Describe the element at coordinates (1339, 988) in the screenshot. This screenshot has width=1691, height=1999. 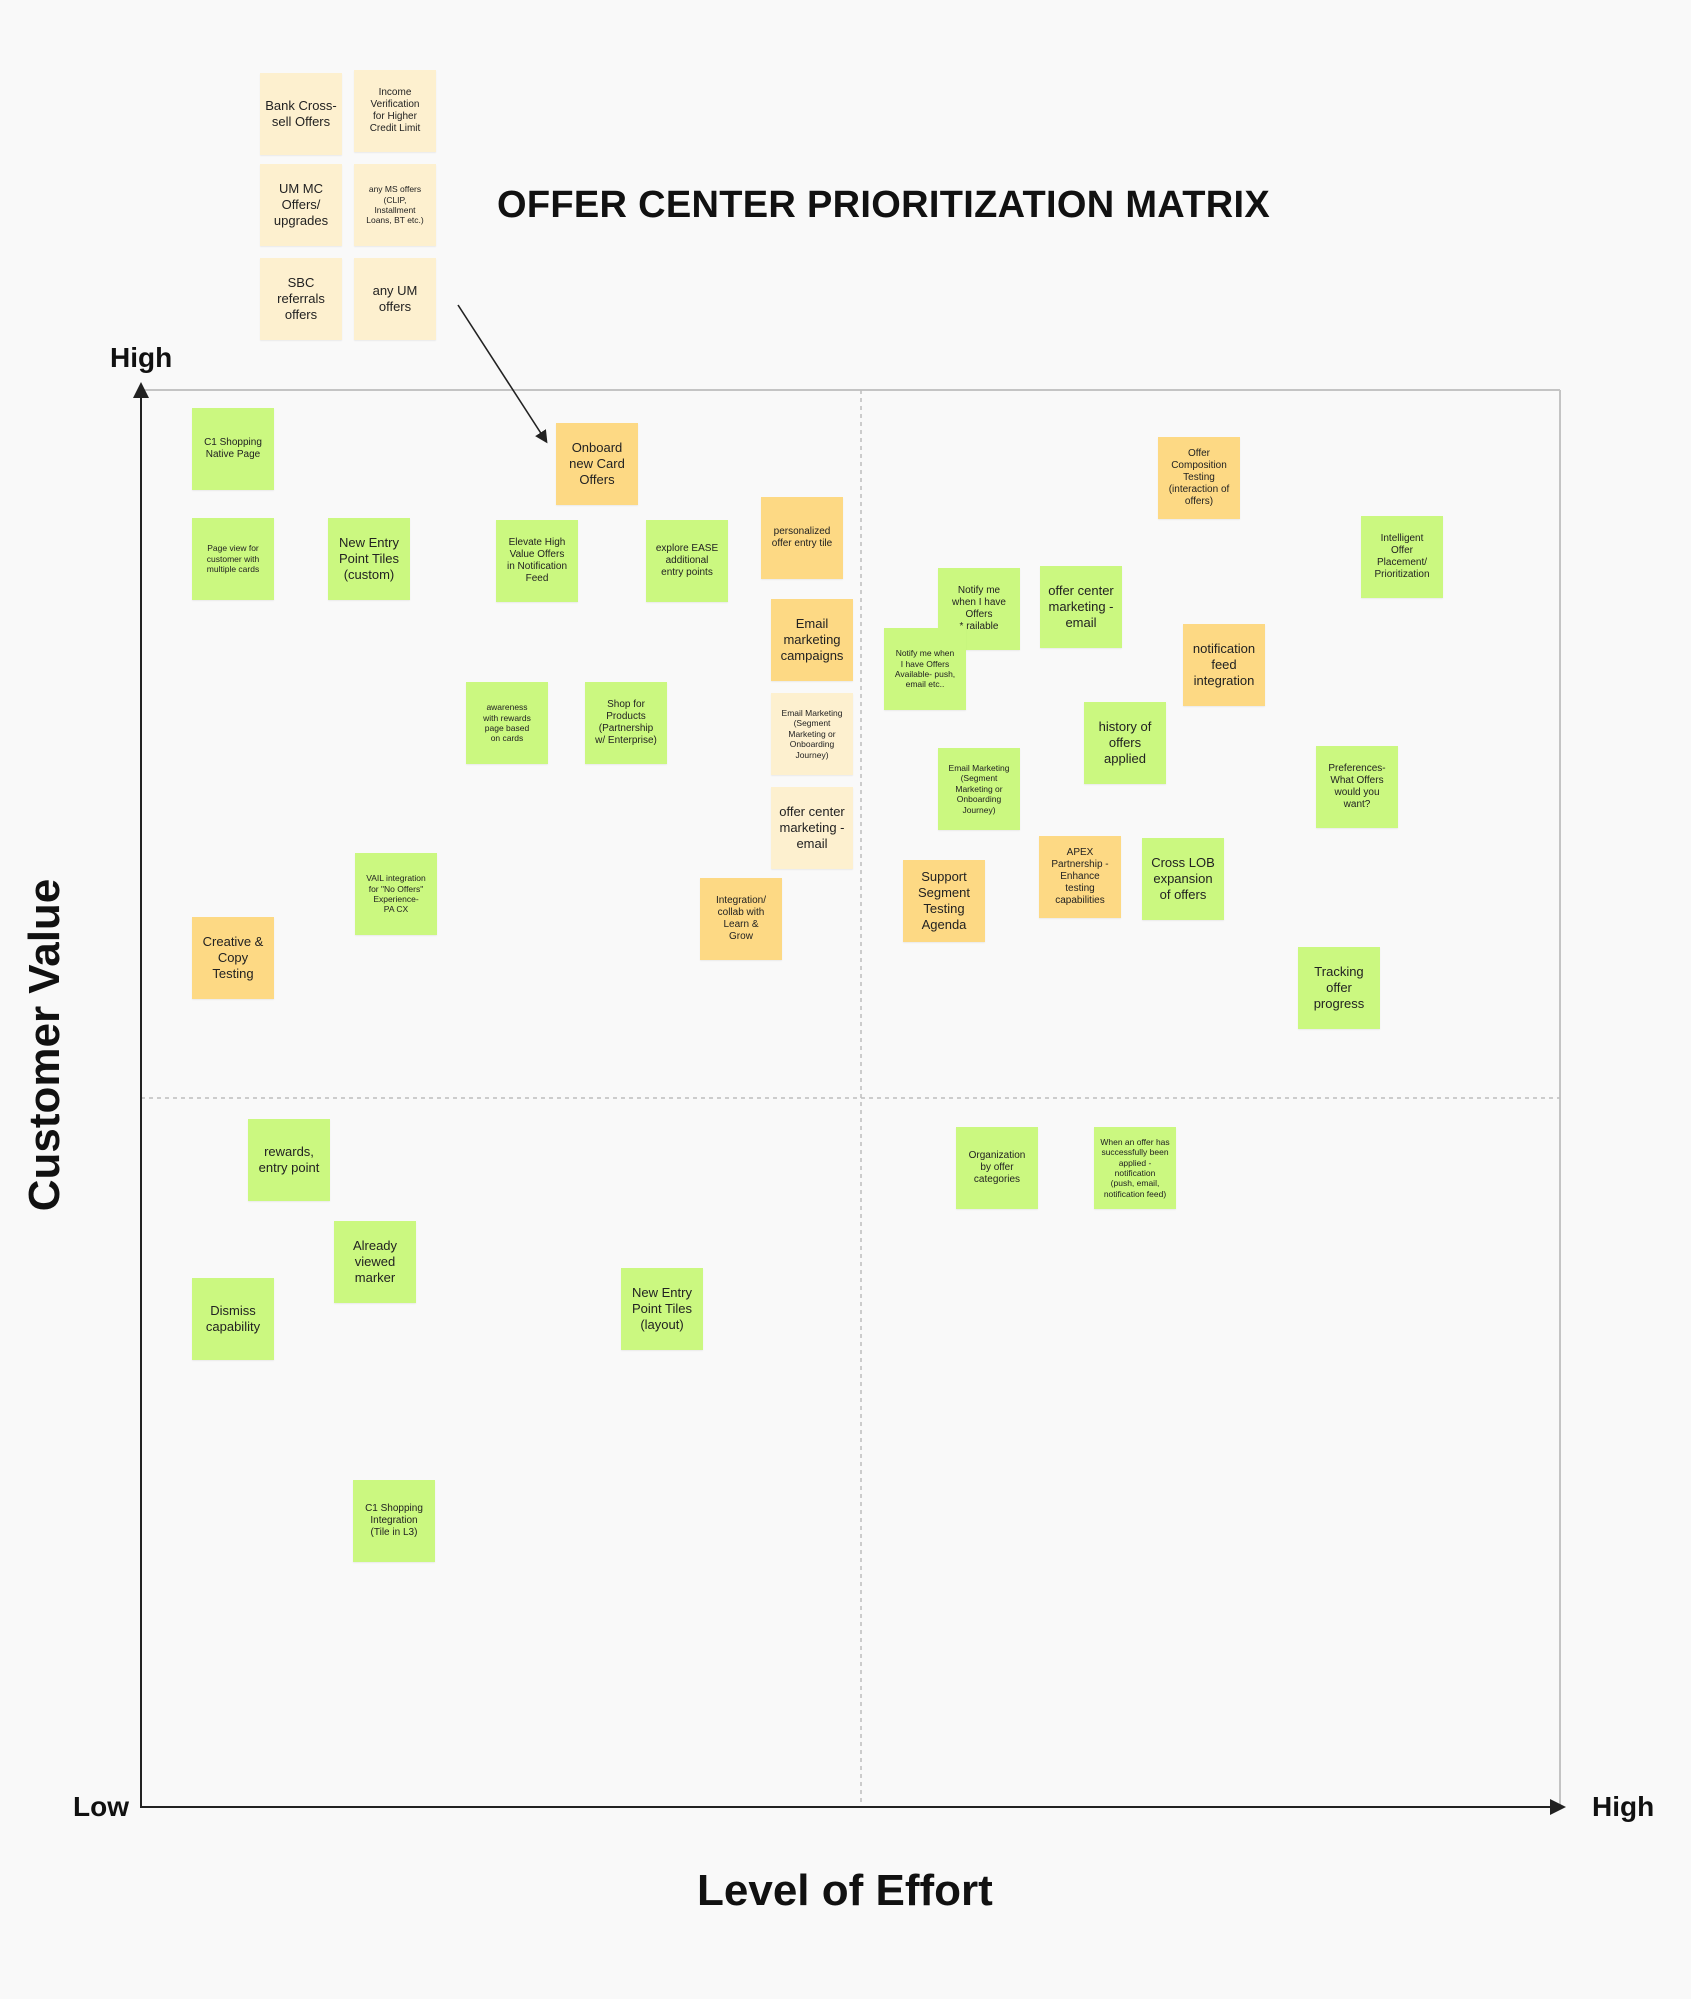
I see `sticky-note: Tracking offer progress` at that location.